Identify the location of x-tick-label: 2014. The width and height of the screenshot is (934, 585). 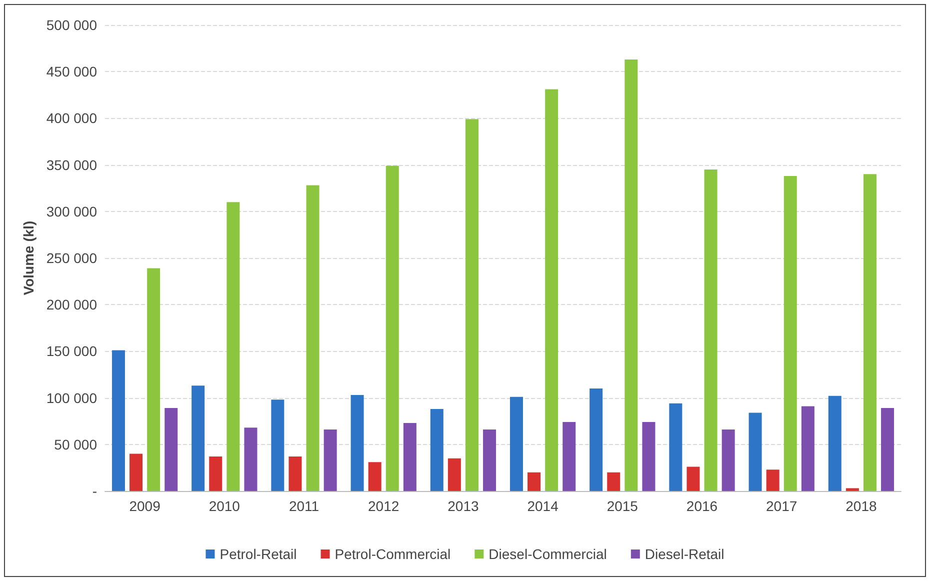
(543, 506).